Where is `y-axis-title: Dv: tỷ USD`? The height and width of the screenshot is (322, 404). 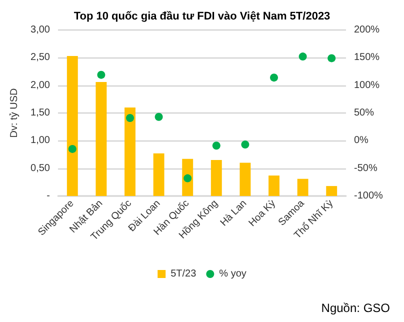
y-axis-title: Dv: tỷ USD is located at coordinates (14, 113).